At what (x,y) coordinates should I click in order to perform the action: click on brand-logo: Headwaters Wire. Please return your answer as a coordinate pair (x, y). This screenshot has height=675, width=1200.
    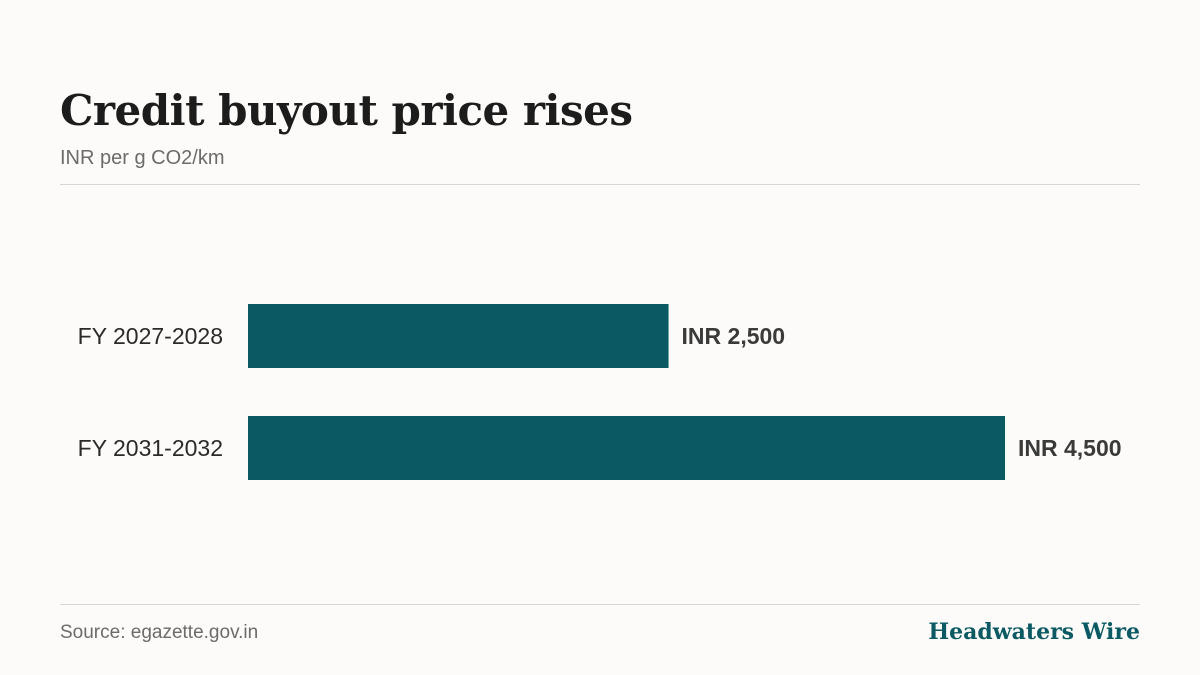
    Looking at the image, I should click on (1034, 632).